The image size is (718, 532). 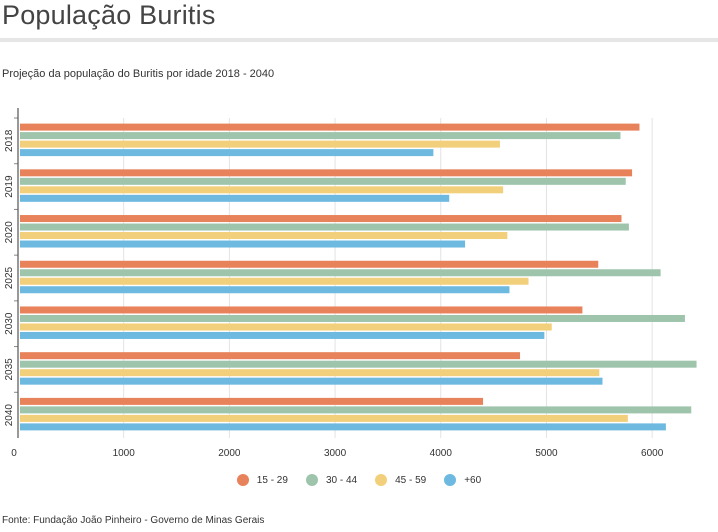 I want to click on y-tick-label: 2040, so click(x=9, y=415).